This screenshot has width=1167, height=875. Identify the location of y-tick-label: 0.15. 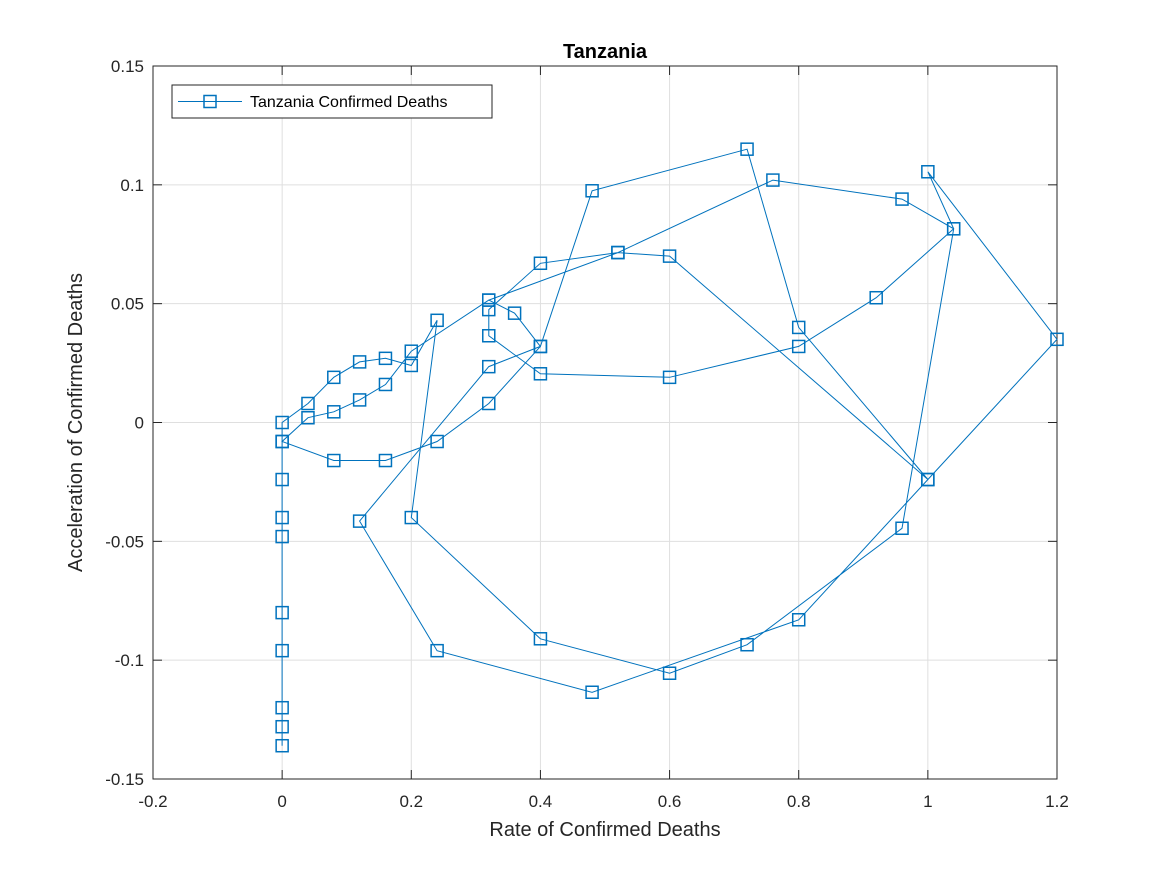
(127, 66).